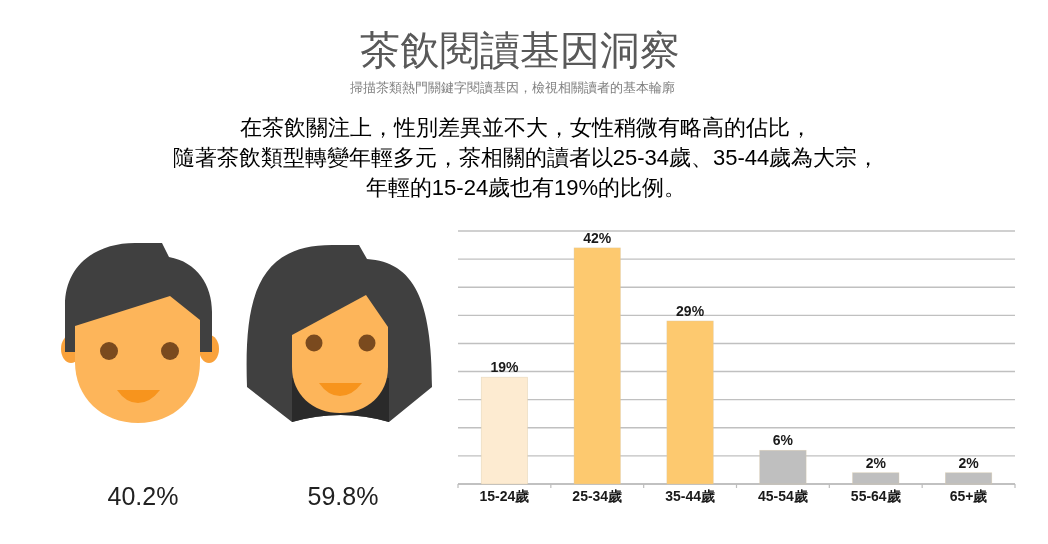  What do you see at coordinates (526, 157) in the screenshot?
I see `text: 隨著茶飲類型轉變年輕多元，茶相關的讀者以25-34歲、35-44歲為大宗，` at bounding box center [526, 157].